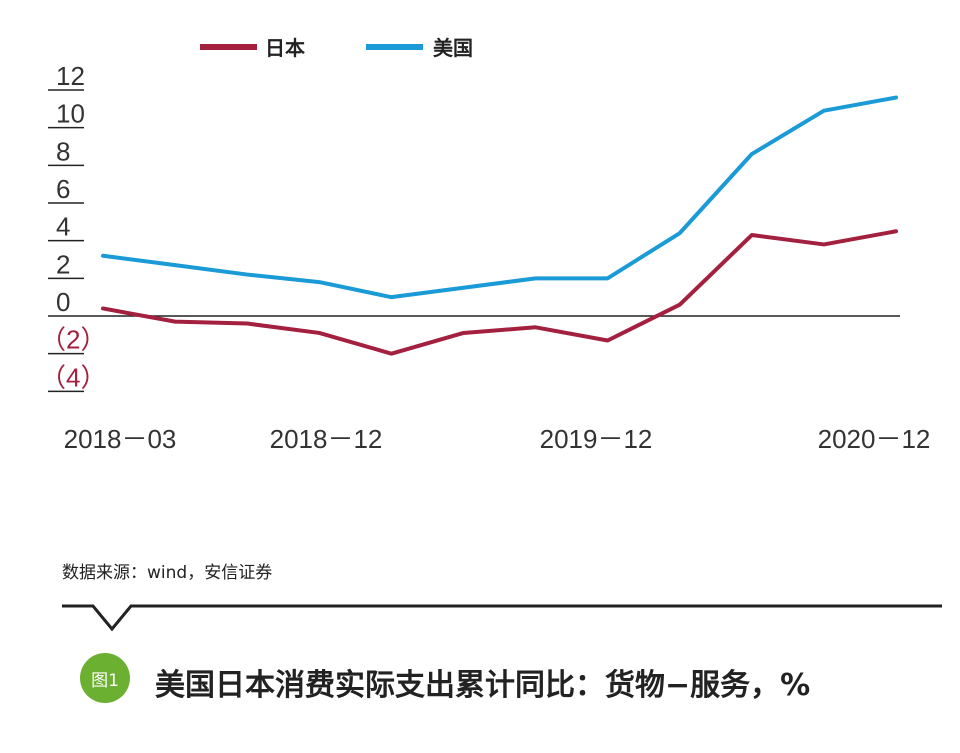  What do you see at coordinates (499, 292) in the screenshot?
I see `series-line-japan` at bounding box center [499, 292].